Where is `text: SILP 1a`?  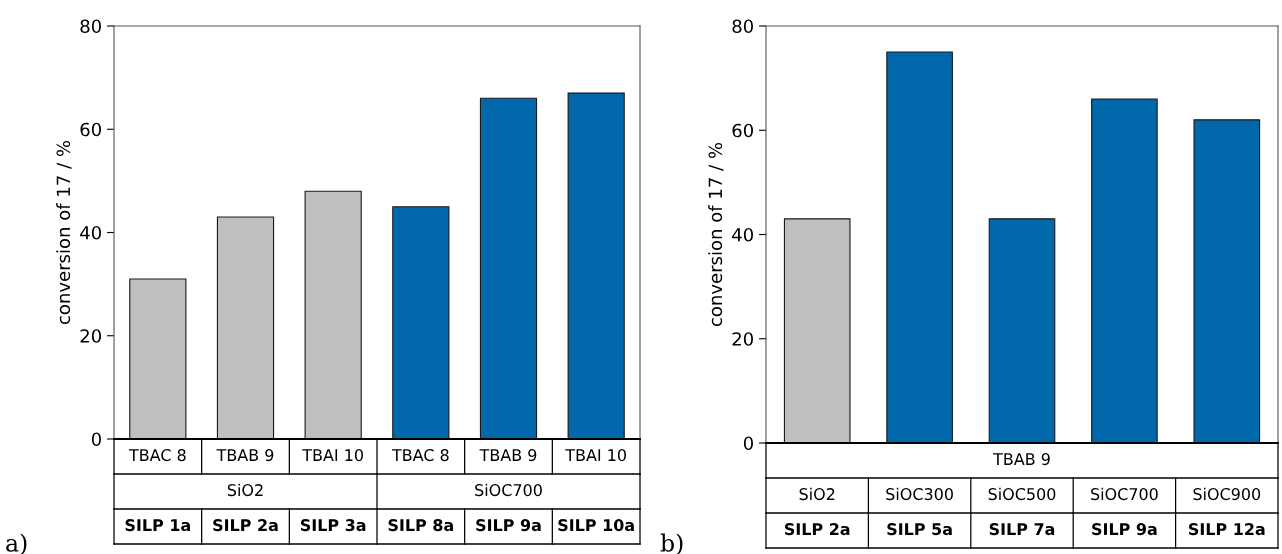 text: SILP 1a is located at coordinates (157, 525).